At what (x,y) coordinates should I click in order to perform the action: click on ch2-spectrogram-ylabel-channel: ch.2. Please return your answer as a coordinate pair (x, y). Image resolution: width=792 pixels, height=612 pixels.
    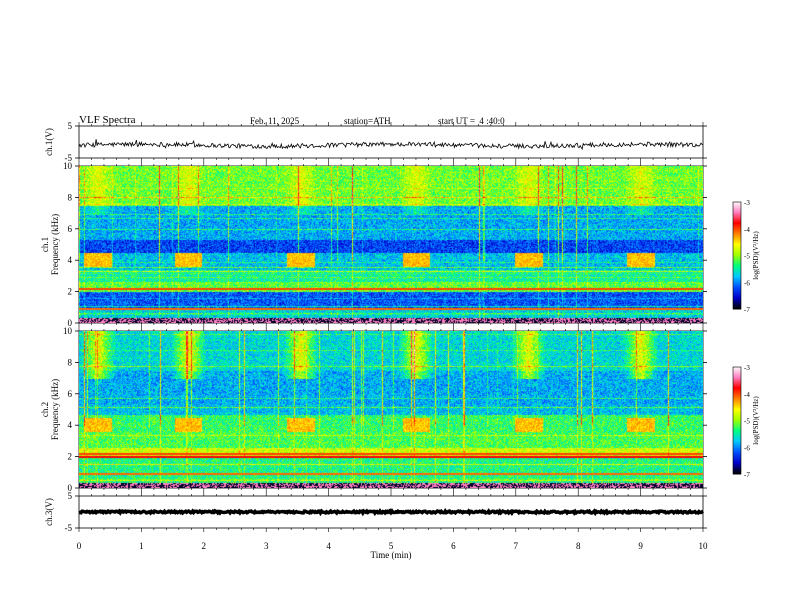
    Looking at the image, I should click on (45, 409).